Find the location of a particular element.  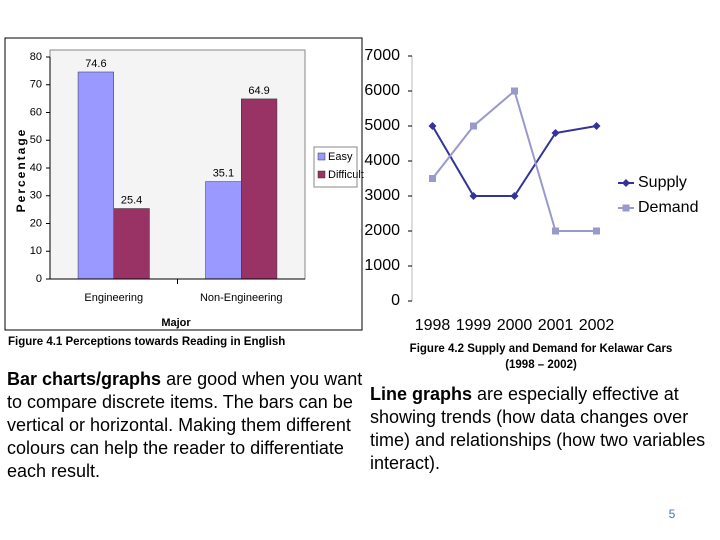

caption: (1998 – 2002) is located at coordinates (541, 365).